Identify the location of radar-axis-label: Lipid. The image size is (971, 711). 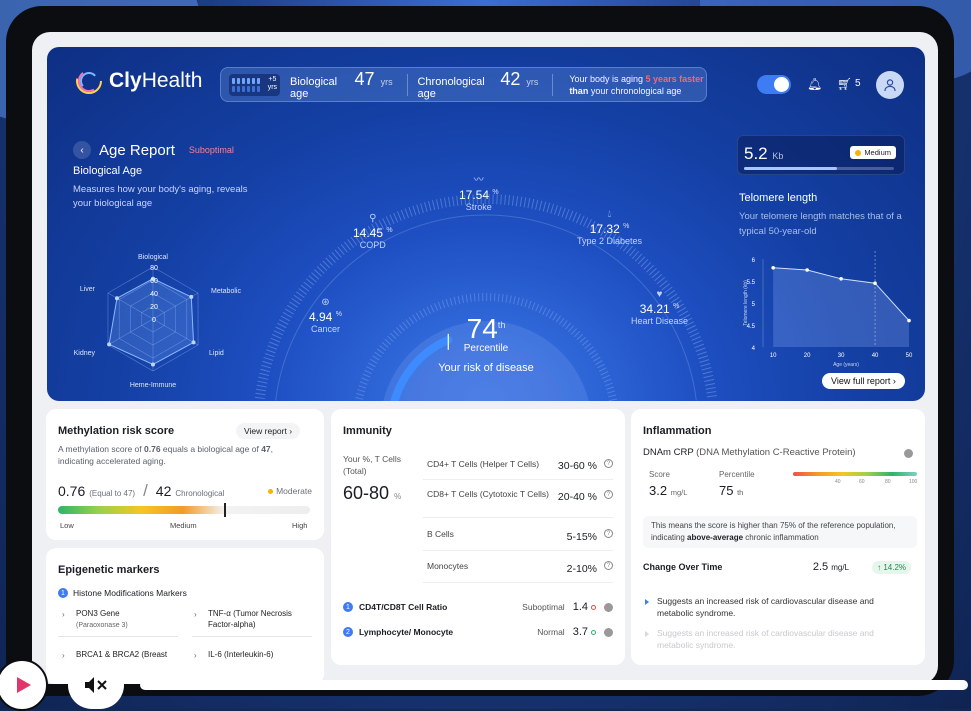
(216, 353).